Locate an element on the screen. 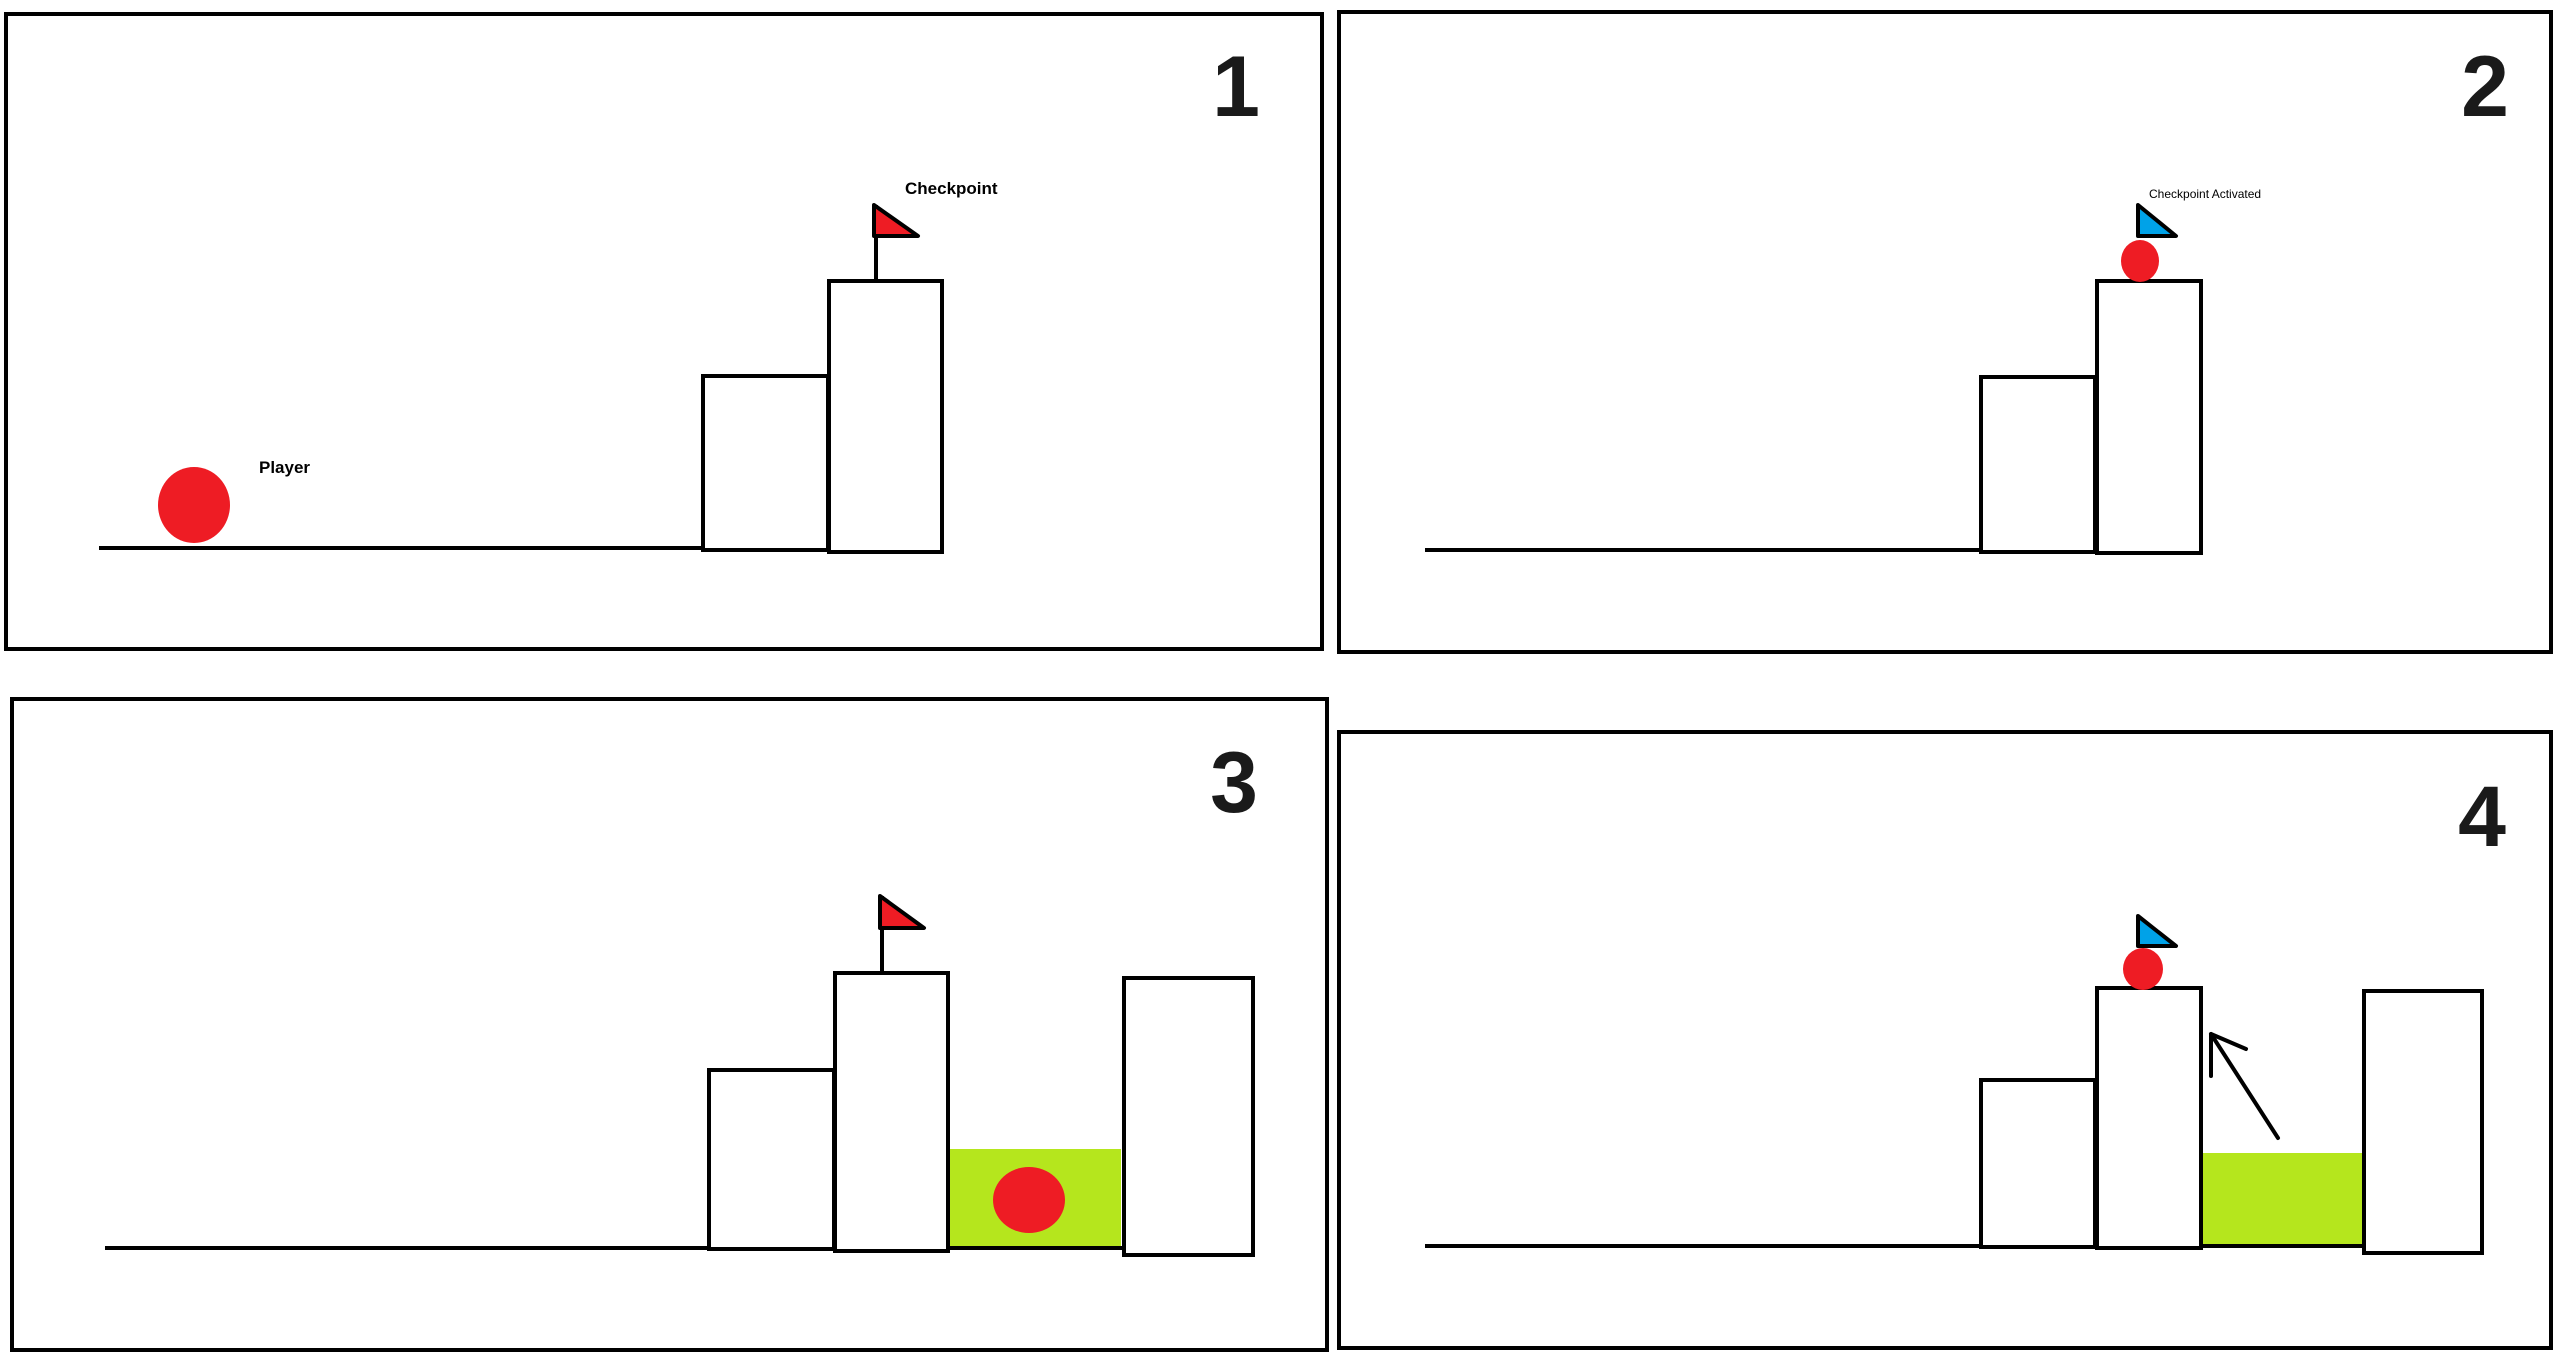  panel-2-checkpoint-flag is located at coordinates (2157, 220).